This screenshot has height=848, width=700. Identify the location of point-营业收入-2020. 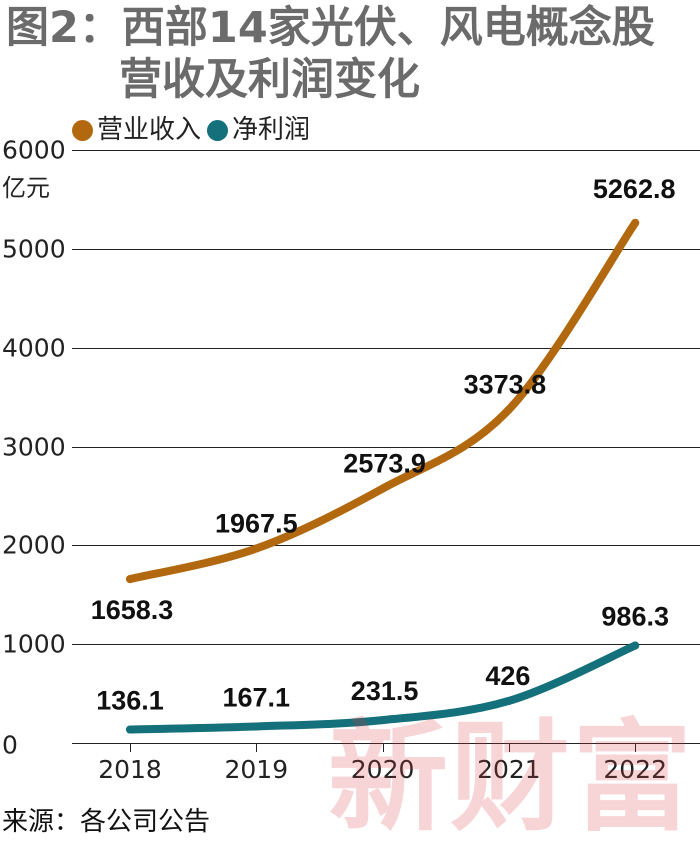
(382, 488).